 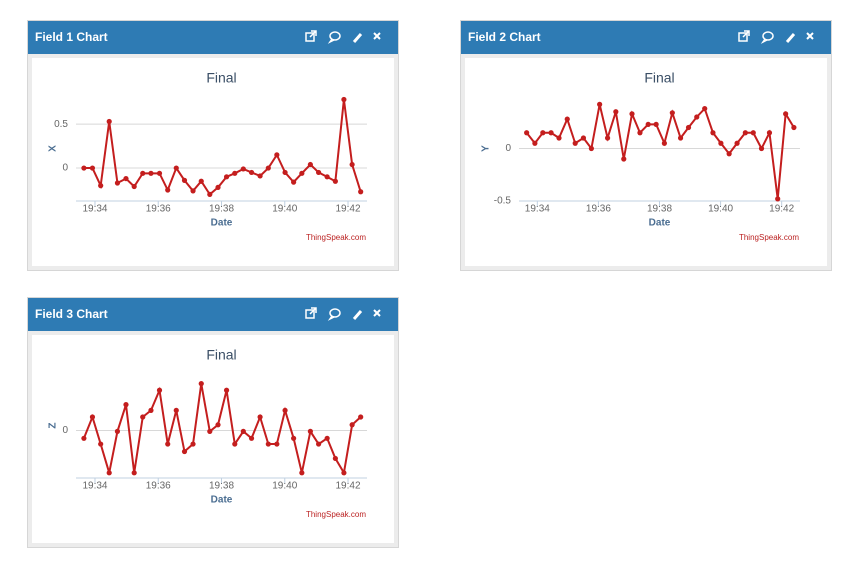 I want to click on x-axis-label: Date, so click(x=660, y=223).